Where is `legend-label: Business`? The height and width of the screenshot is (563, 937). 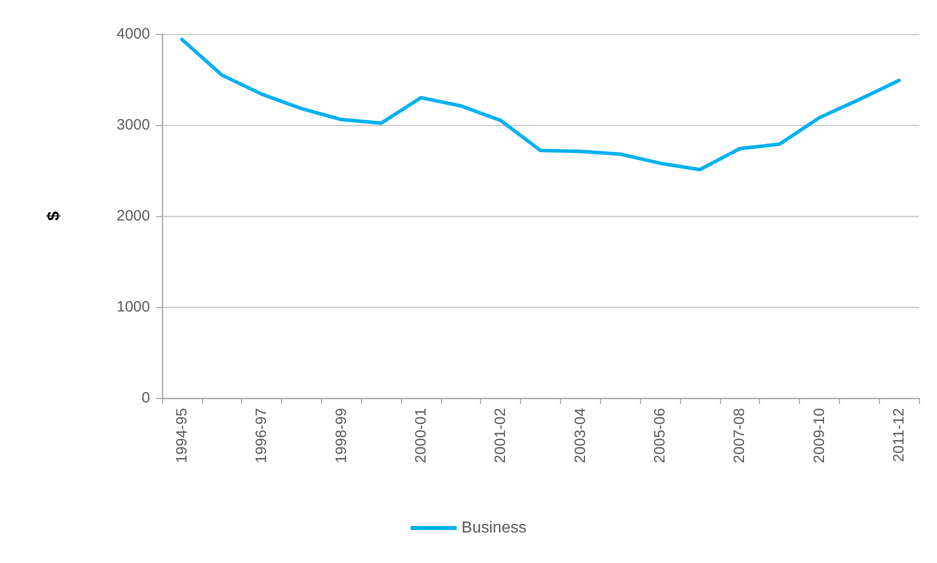
legend-label: Business is located at coordinates (494, 528).